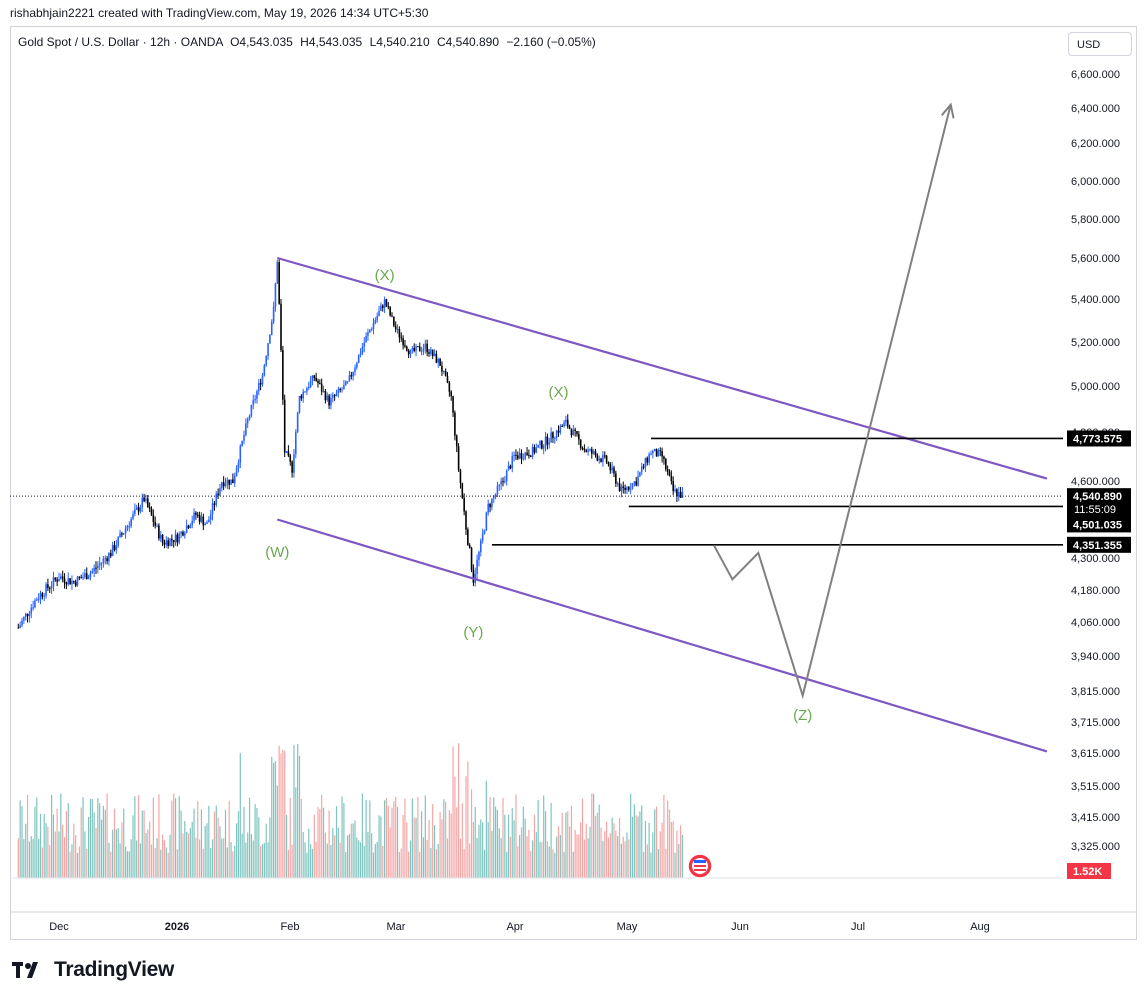 This screenshot has width=1147, height=1000. What do you see at coordinates (399, 42) in the screenshot?
I see `low-value: L4,540.210` at bounding box center [399, 42].